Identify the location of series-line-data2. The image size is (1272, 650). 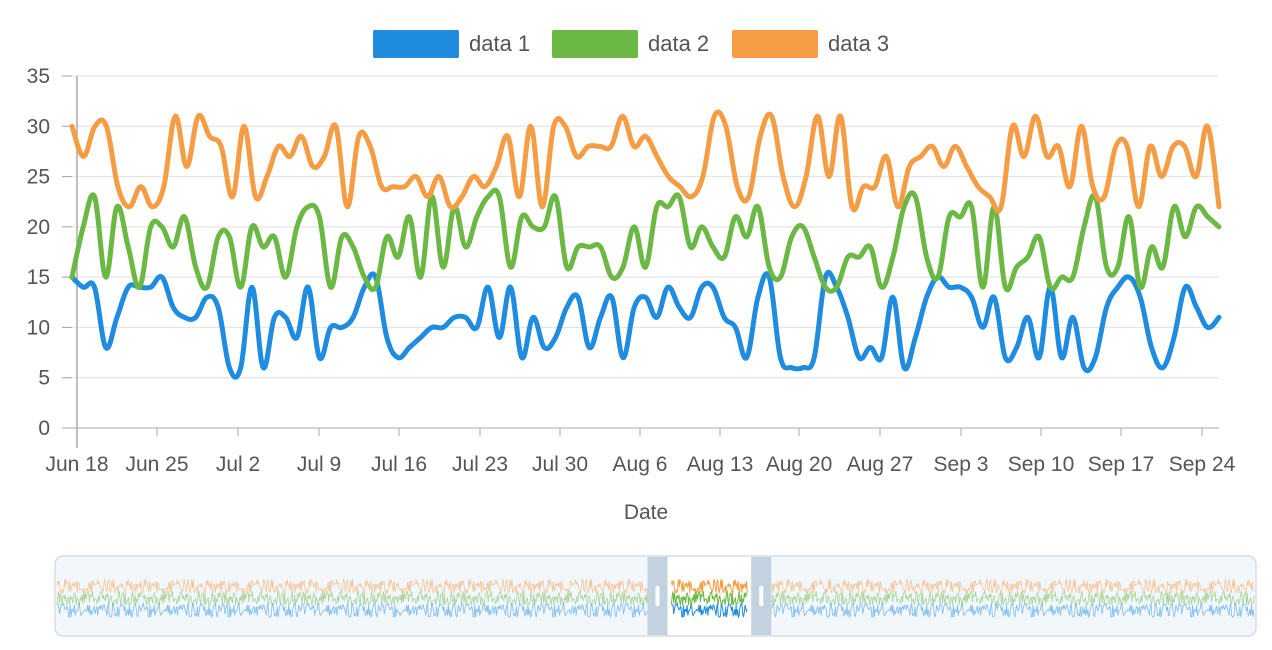
(645, 240).